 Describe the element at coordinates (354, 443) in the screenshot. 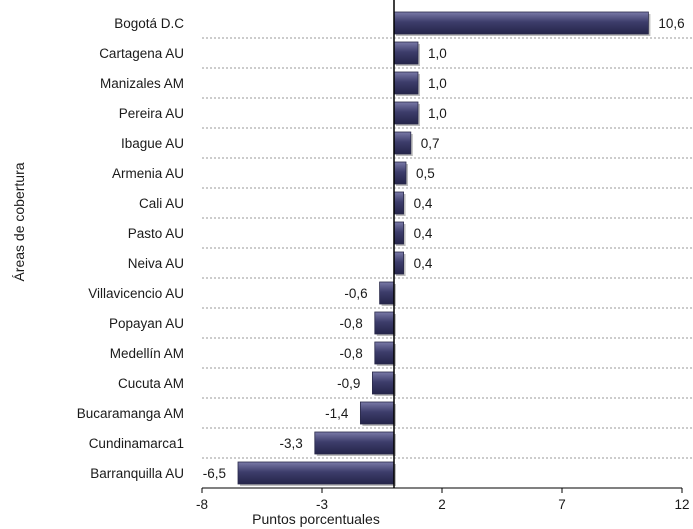

I see `bar-cundinamarca1` at that location.